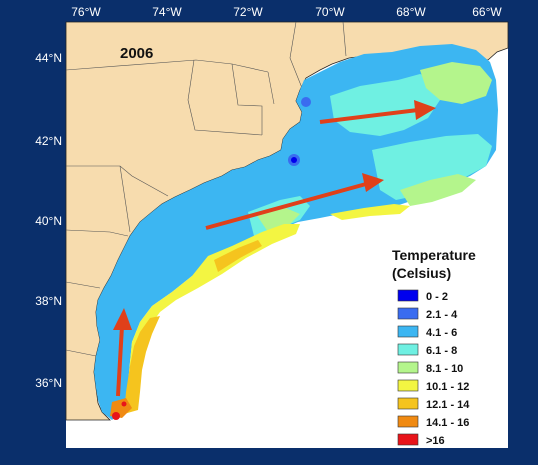 The image size is (538, 465). What do you see at coordinates (48, 301) in the screenshot?
I see `lat-label: 38°N` at bounding box center [48, 301].